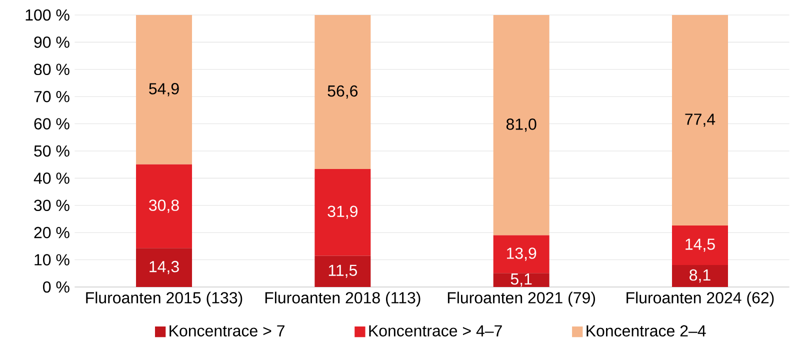  Describe the element at coordinates (164, 299) in the screenshot. I see `x-tick-label: Fluroanten 2015 (133)` at that location.